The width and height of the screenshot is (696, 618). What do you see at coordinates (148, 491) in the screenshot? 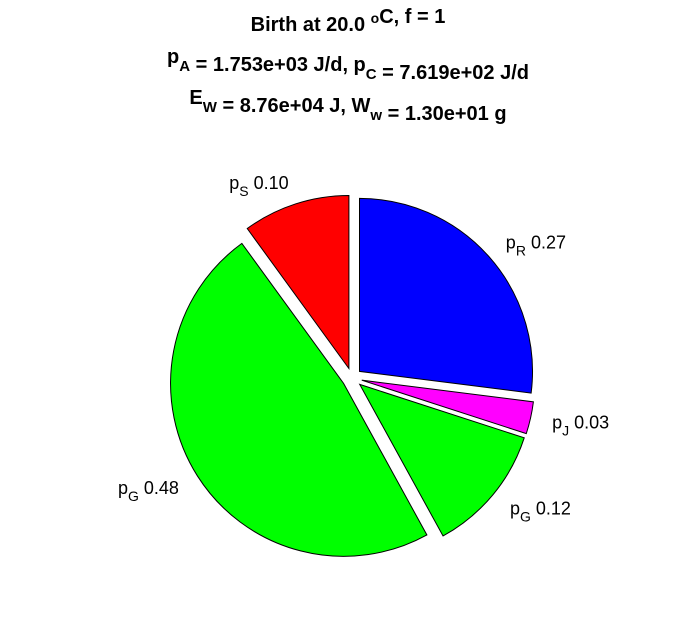
I see `slice-label-pg-3: pG 0.48` at bounding box center [148, 491].